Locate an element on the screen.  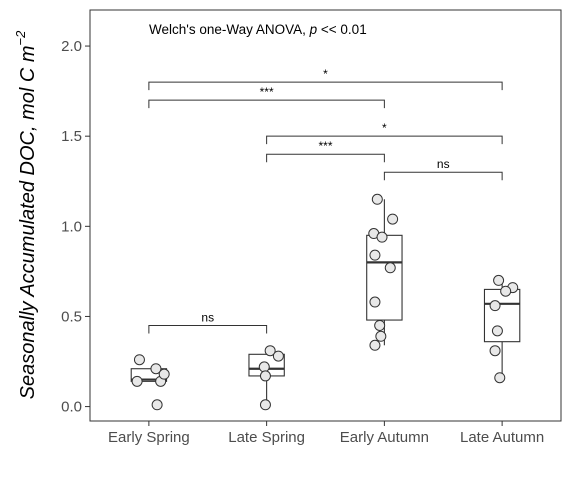
y-axis-title-superscript: −2 is located at coordinates (20, 38).